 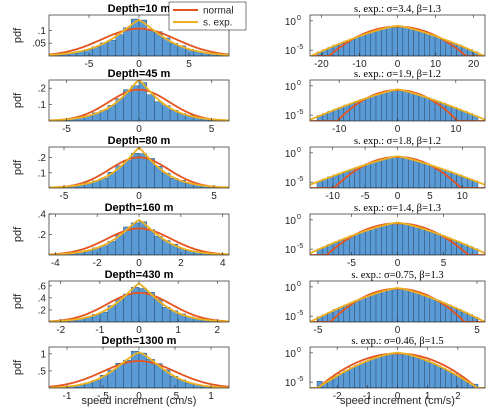 I want to click on normal-fit-line, so click(x=139, y=104).